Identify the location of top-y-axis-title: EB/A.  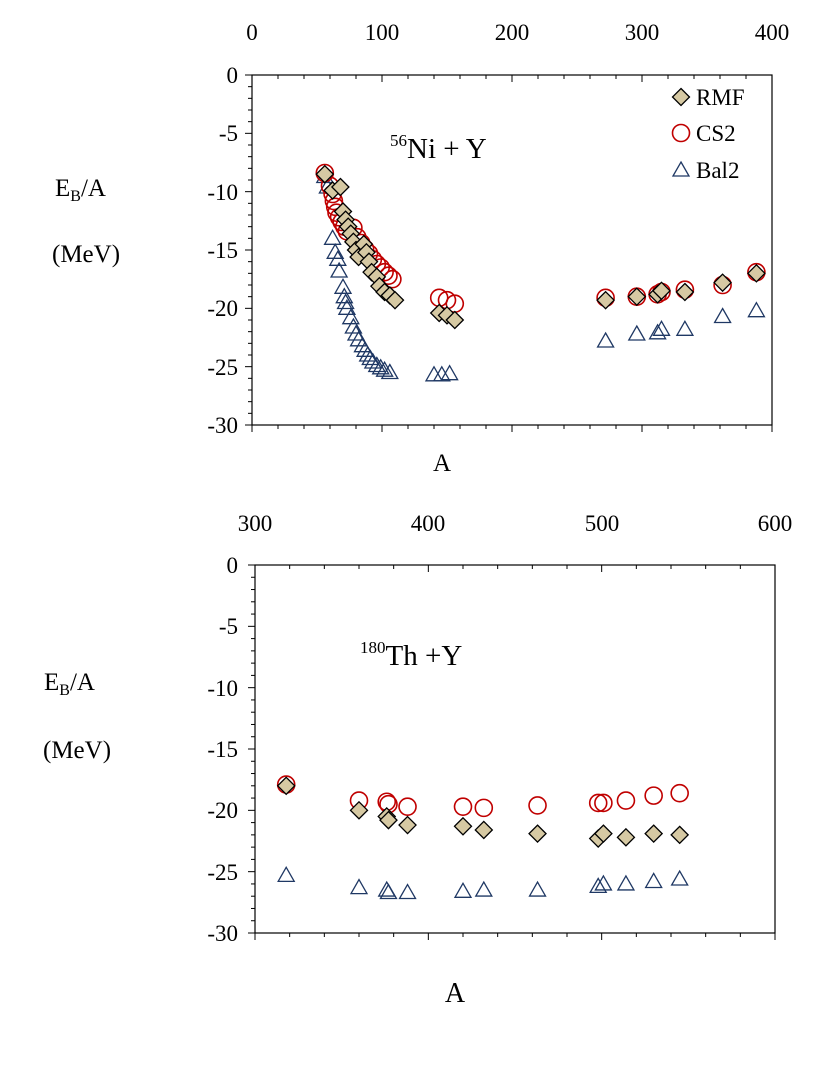
(80, 190).